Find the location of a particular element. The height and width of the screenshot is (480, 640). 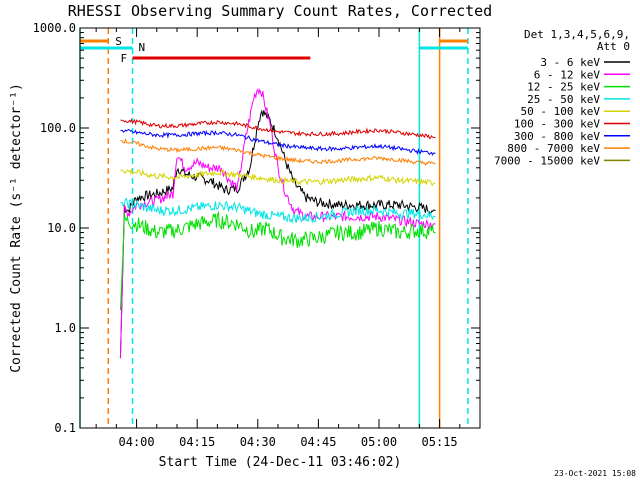

legend-label: 300 - 800 keV is located at coordinates (557, 136).